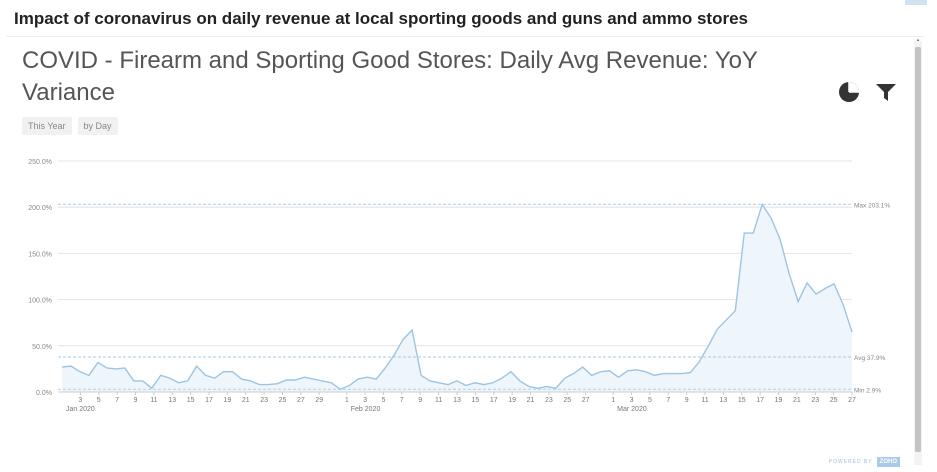 Image resolution: width=937 pixels, height=472 pixels. I want to click on month-label: Feb 2020, so click(366, 409).